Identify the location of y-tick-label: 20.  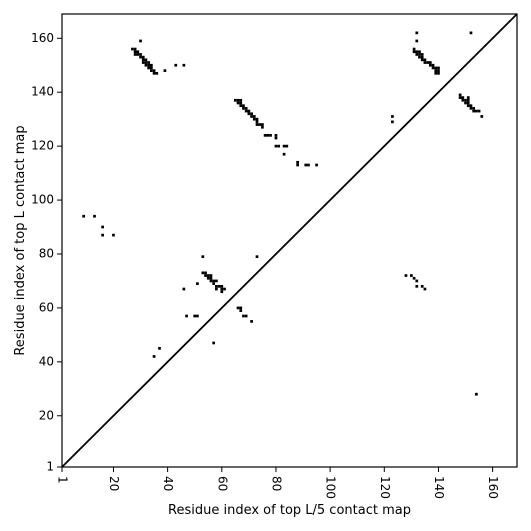
(46, 415).